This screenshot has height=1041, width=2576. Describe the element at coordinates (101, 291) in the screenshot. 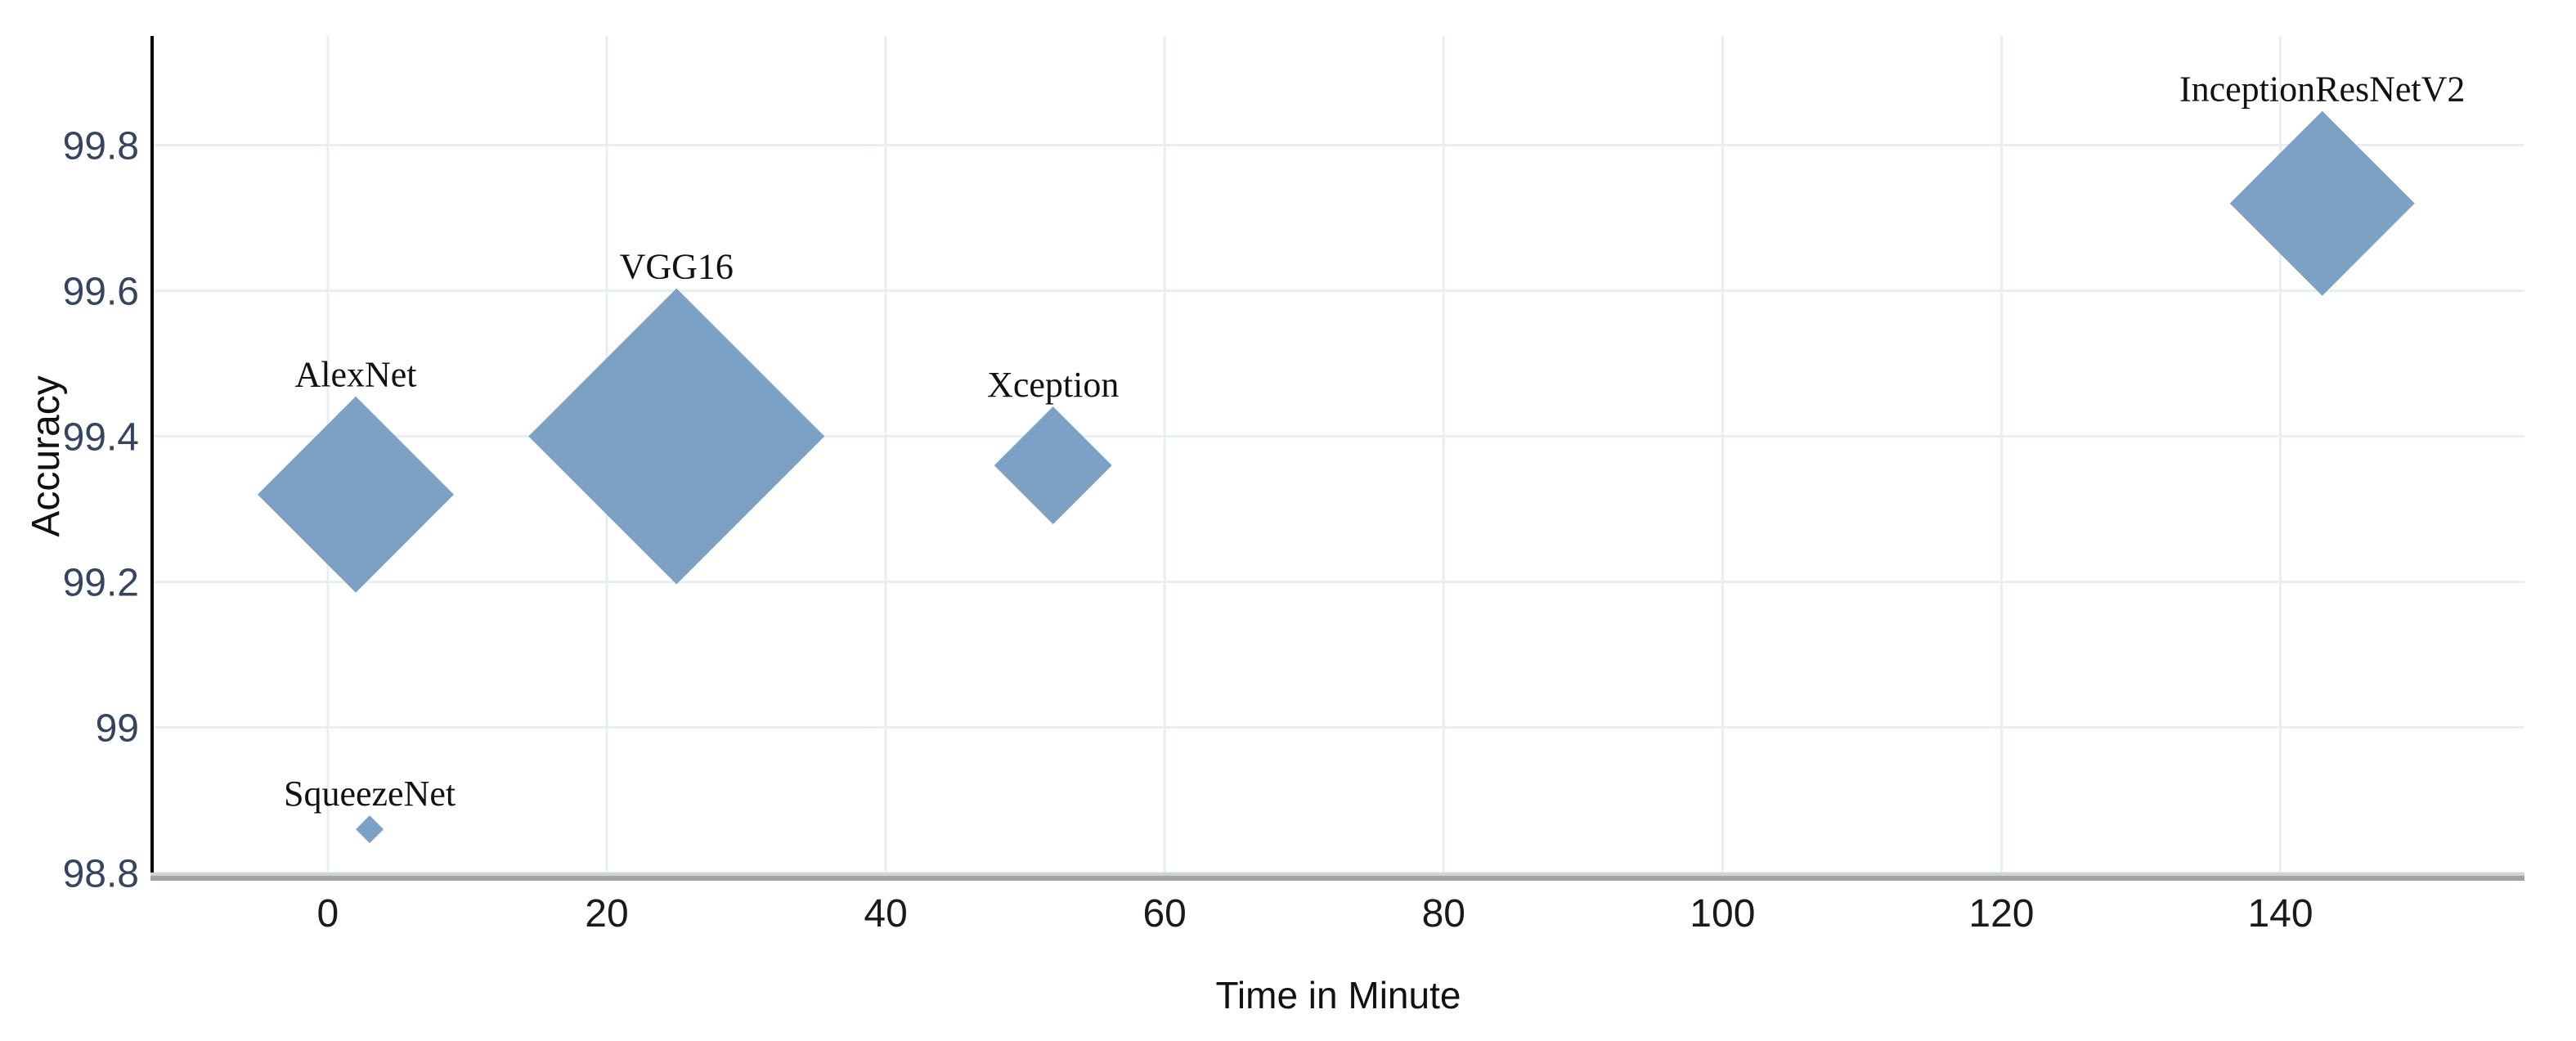

I see `y-tick-label: 99.6` at that location.